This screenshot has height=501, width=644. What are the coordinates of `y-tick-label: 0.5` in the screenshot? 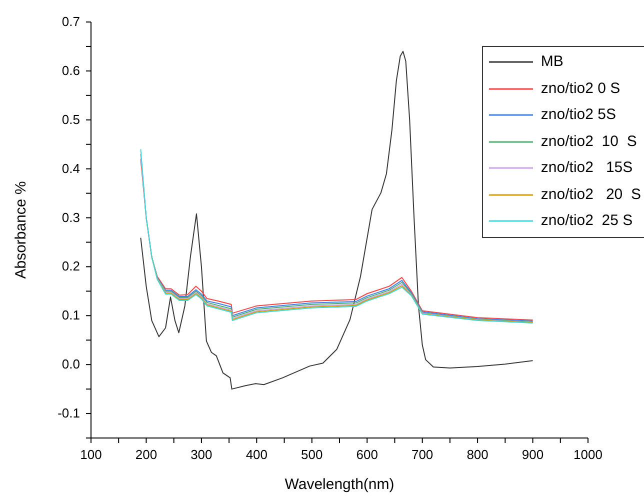 It's located at (71, 119).